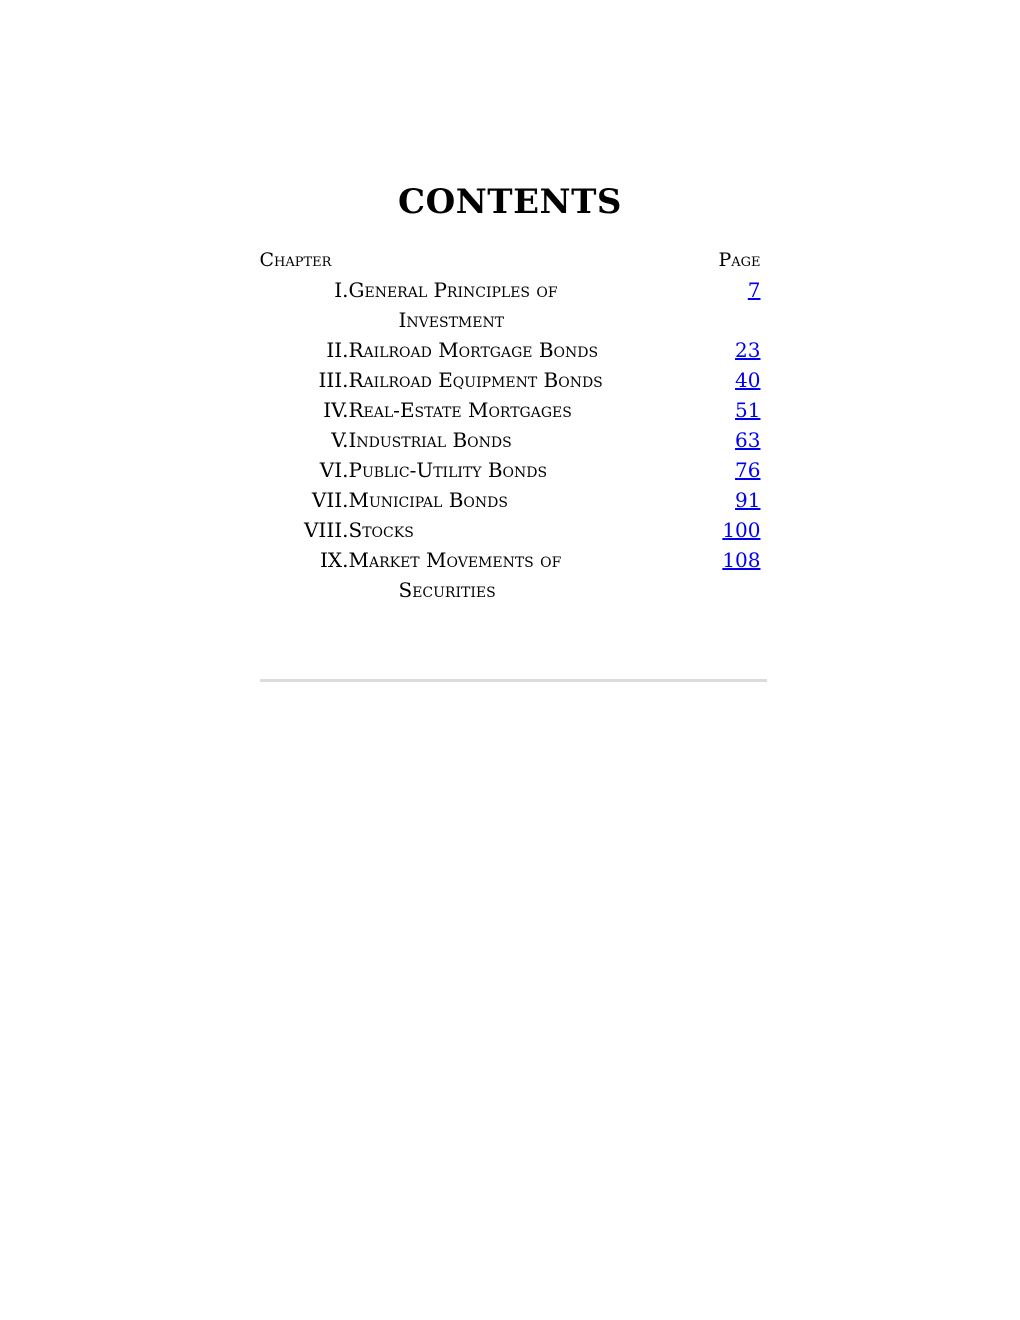 Image resolution: width=1020 pixels, height=1320 pixels. Describe the element at coordinates (336, 410) in the screenshot. I see `chapter-numeral: IV.` at that location.